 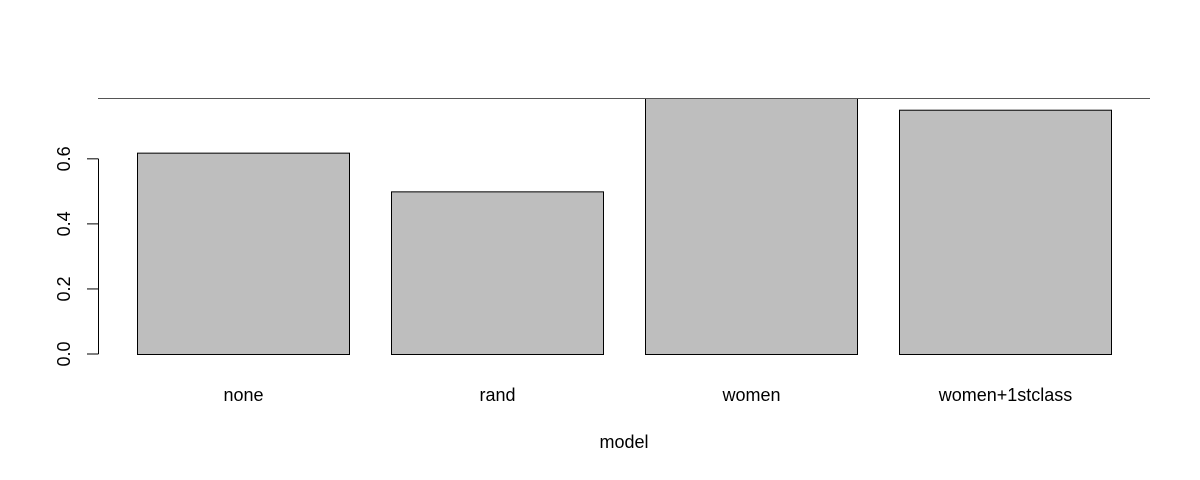 What do you see at coordinates (623, 442) in the screenshot?
I see `x-axis-title: model` at bounding box center [623, 442].